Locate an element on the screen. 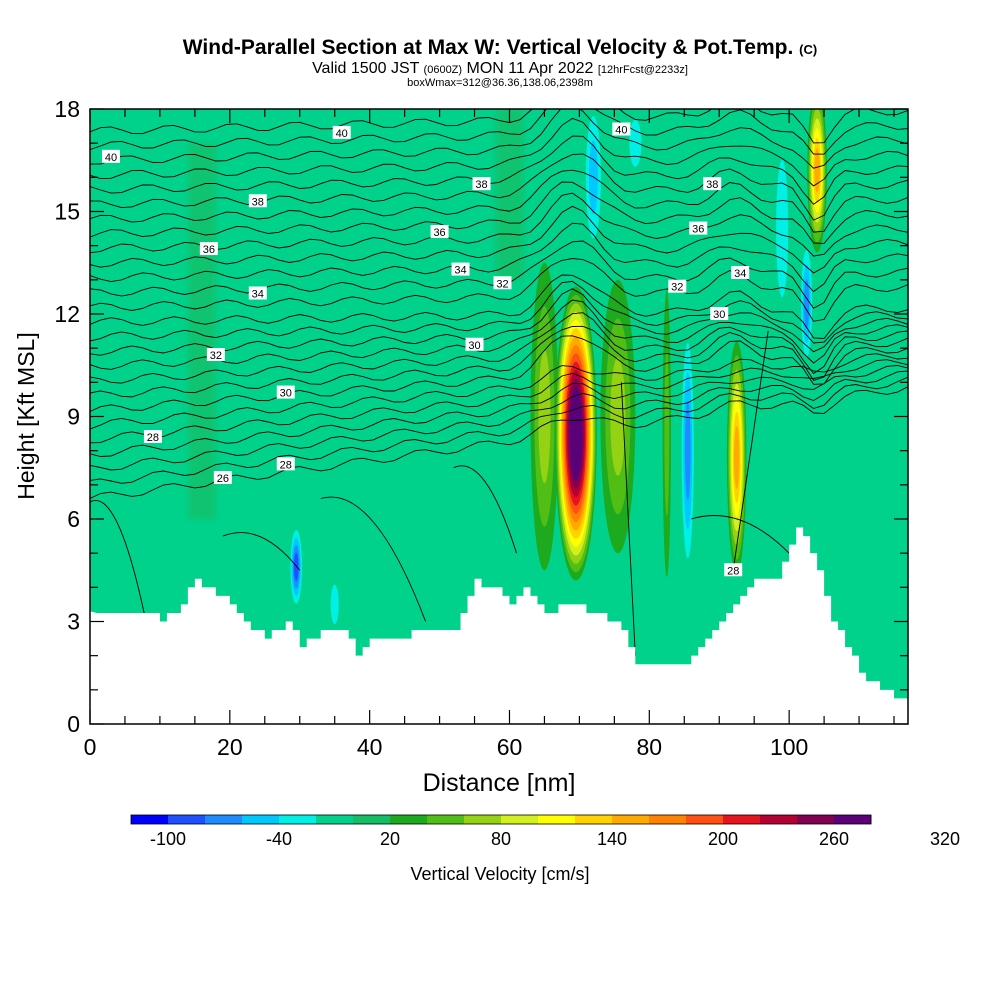 Image resolution: width=1000 pixels, height=1000 pixels. theta-label: 38 is located at coordinates (257, 201).